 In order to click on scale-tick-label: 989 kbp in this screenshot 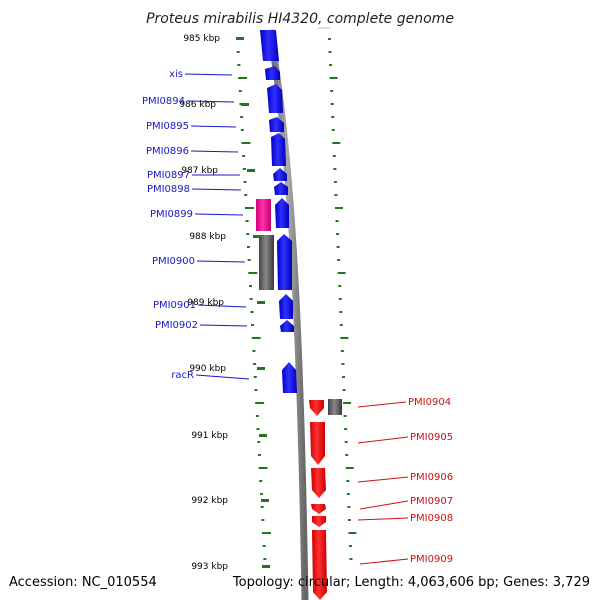, I will do `click(205, 303)`.